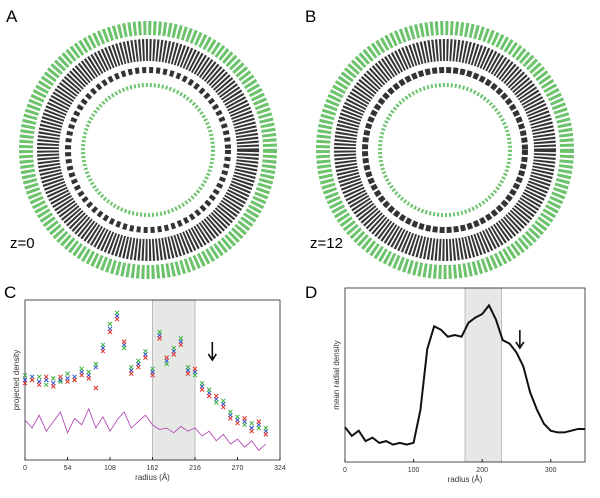  I want to click on panel-letter: C, so click(10, 292).